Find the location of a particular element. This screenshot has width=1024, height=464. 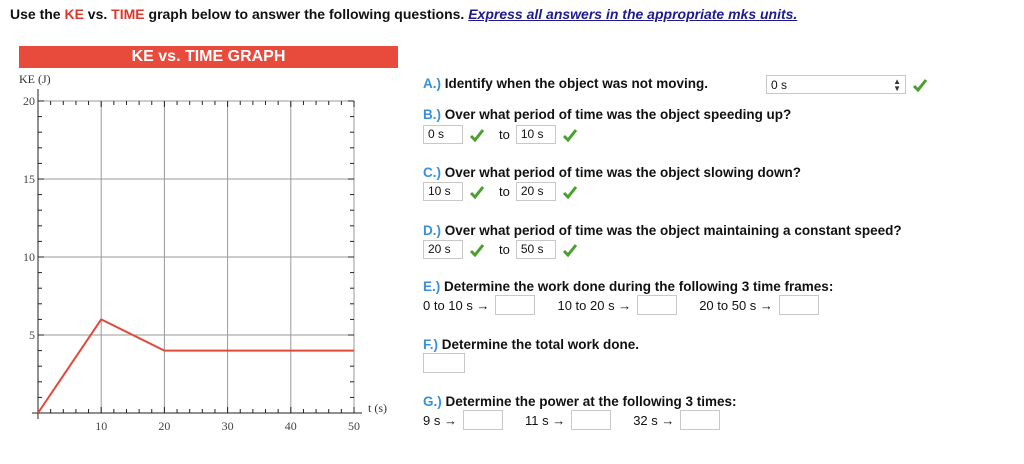

y-tick-label: 5 is located at coordinates (32, 335).